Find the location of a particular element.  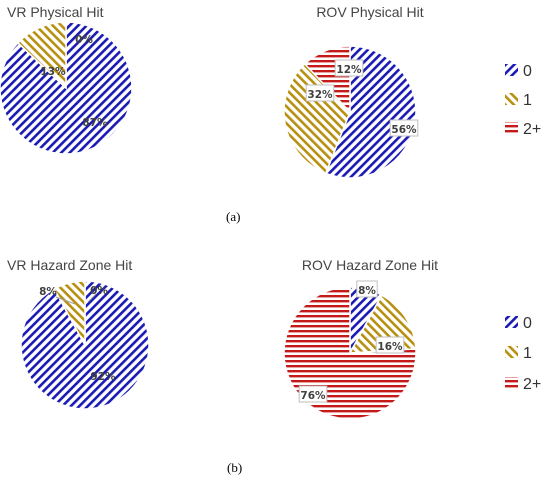

data-label-0: 8% is located at coordinates (367, 291).